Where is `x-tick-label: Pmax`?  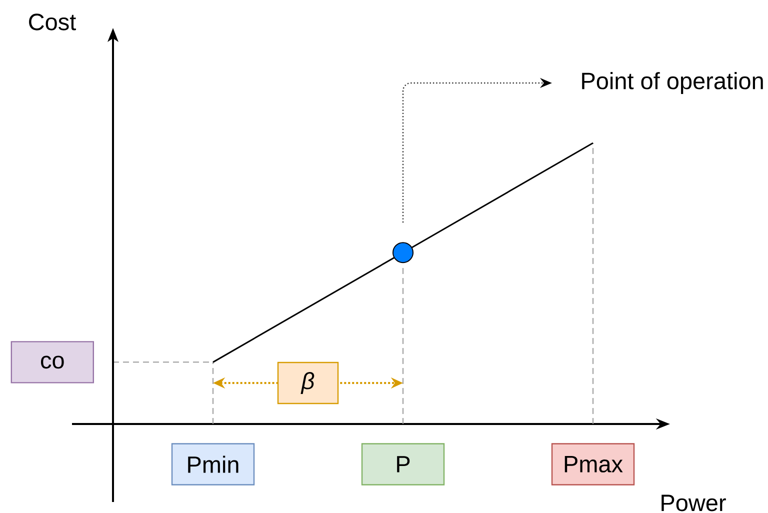
x-tick-label: Pmax is located at coordinates (593, 464).